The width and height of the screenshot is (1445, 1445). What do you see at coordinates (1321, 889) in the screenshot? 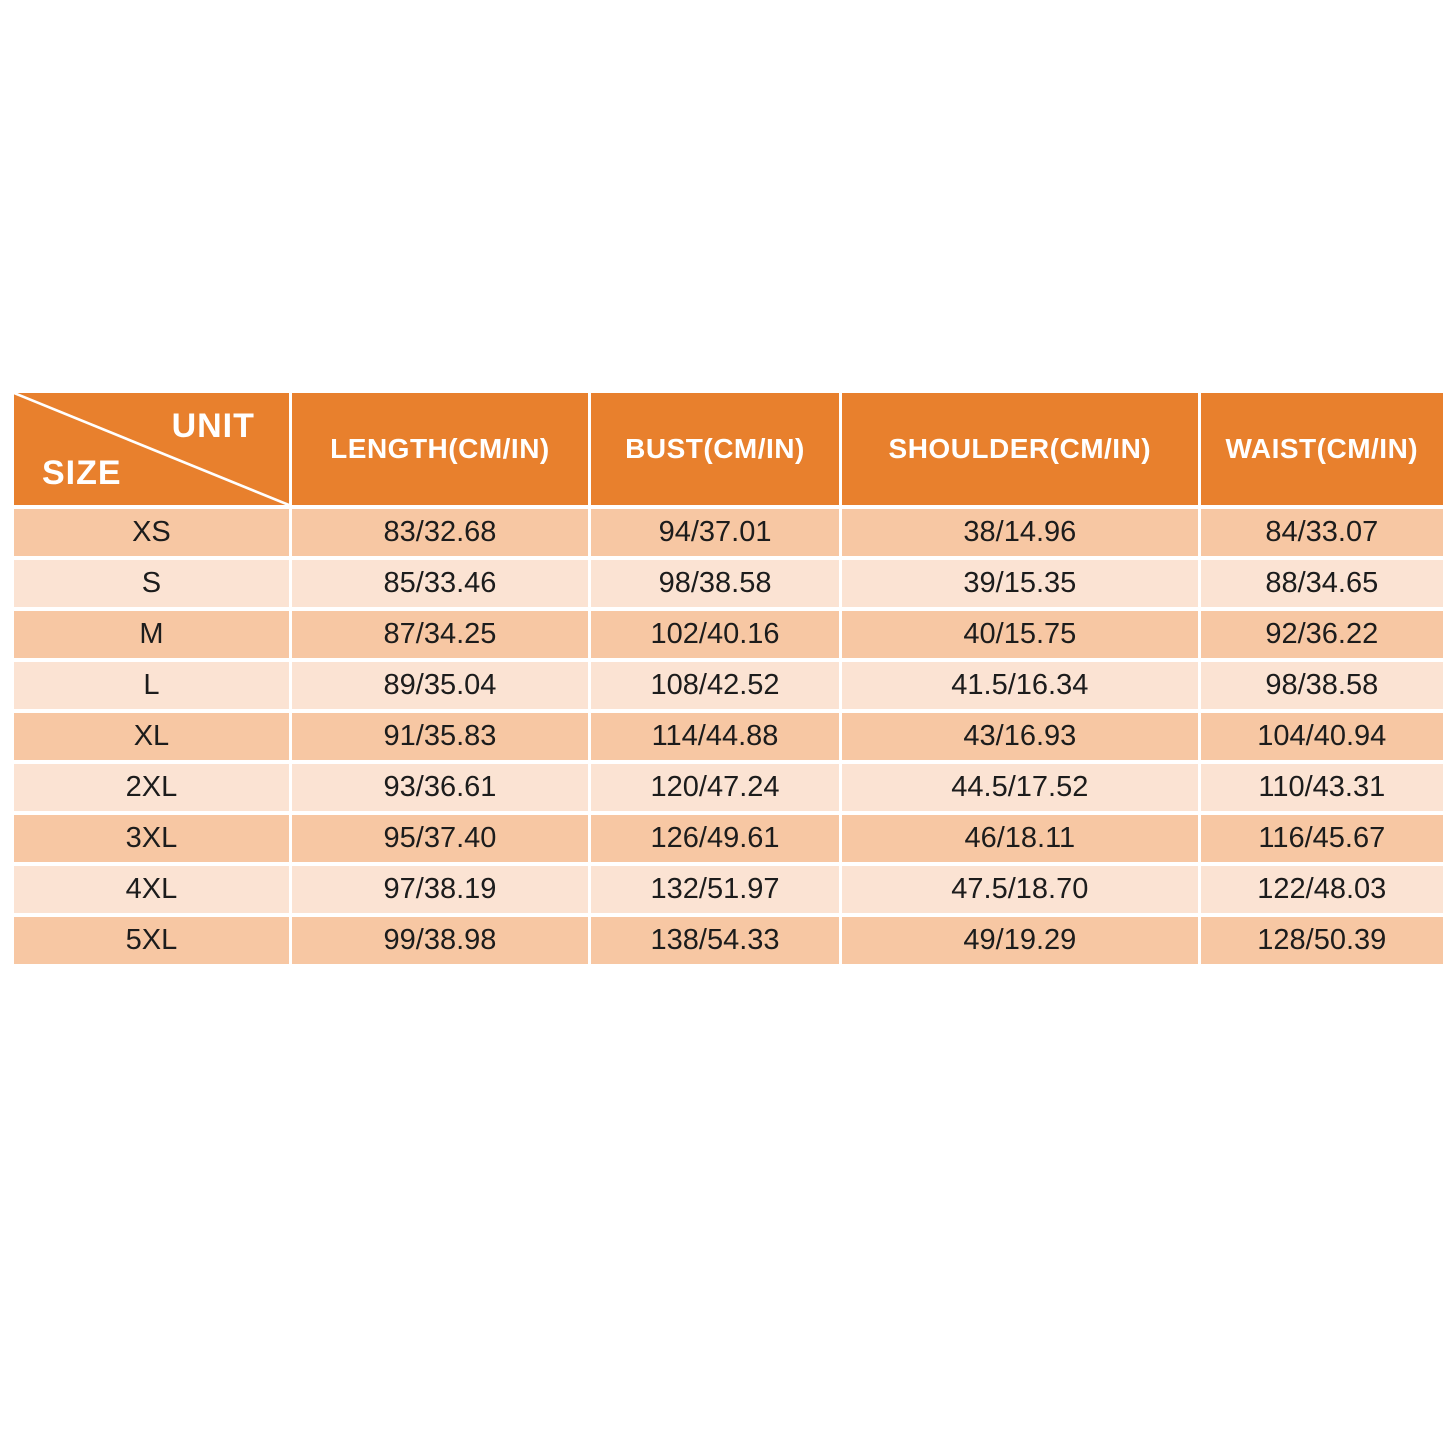
I see `value-cell: 122/48.03` at bounding box center [1321, 889].